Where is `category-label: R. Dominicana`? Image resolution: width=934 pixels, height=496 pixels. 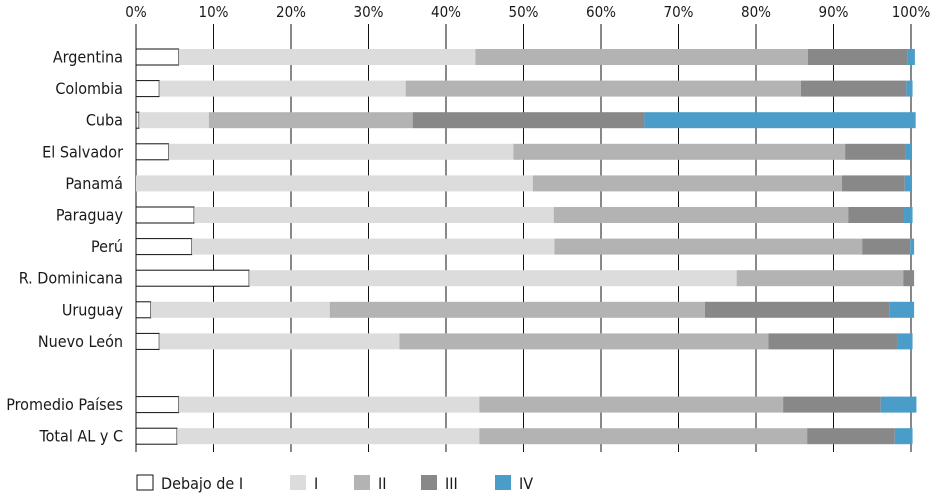
category-label: R. Dominicana is located at coordinates (71, 278).